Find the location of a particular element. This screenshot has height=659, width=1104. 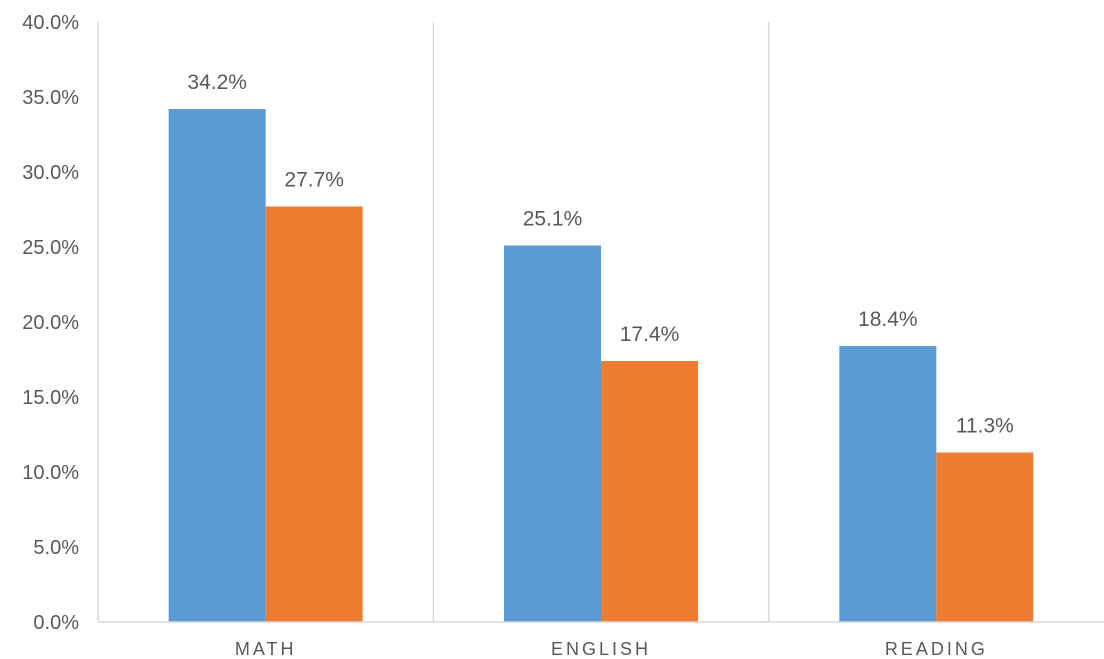

y-tick-label: 0.0% is located at coordinates (56, 623).